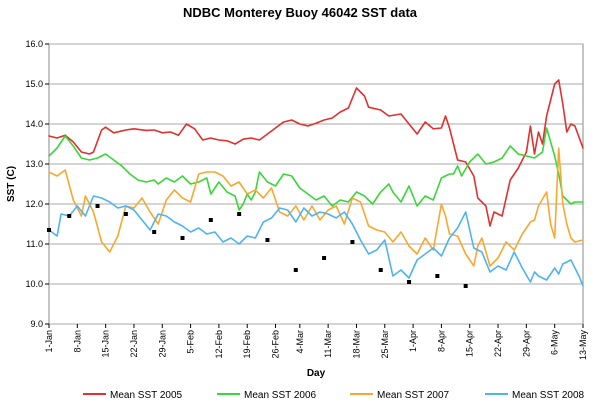 This screenshot has height=404, width=600. What do you see at coordinates (300, 342) in the screenshot?
I see `x-tick-label: 4-Mar` at bounding box center [300, 342].